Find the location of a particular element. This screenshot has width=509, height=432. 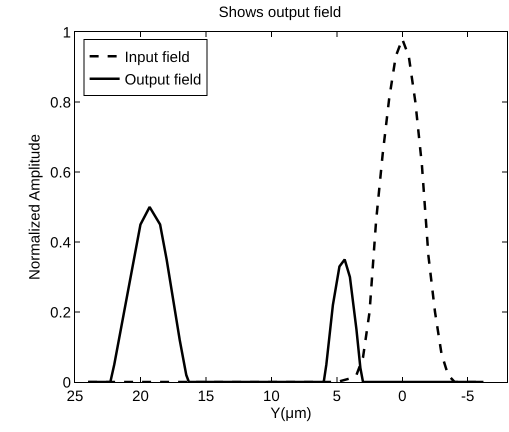

x-tick-label: -5 is located at coordinates (467, 396).